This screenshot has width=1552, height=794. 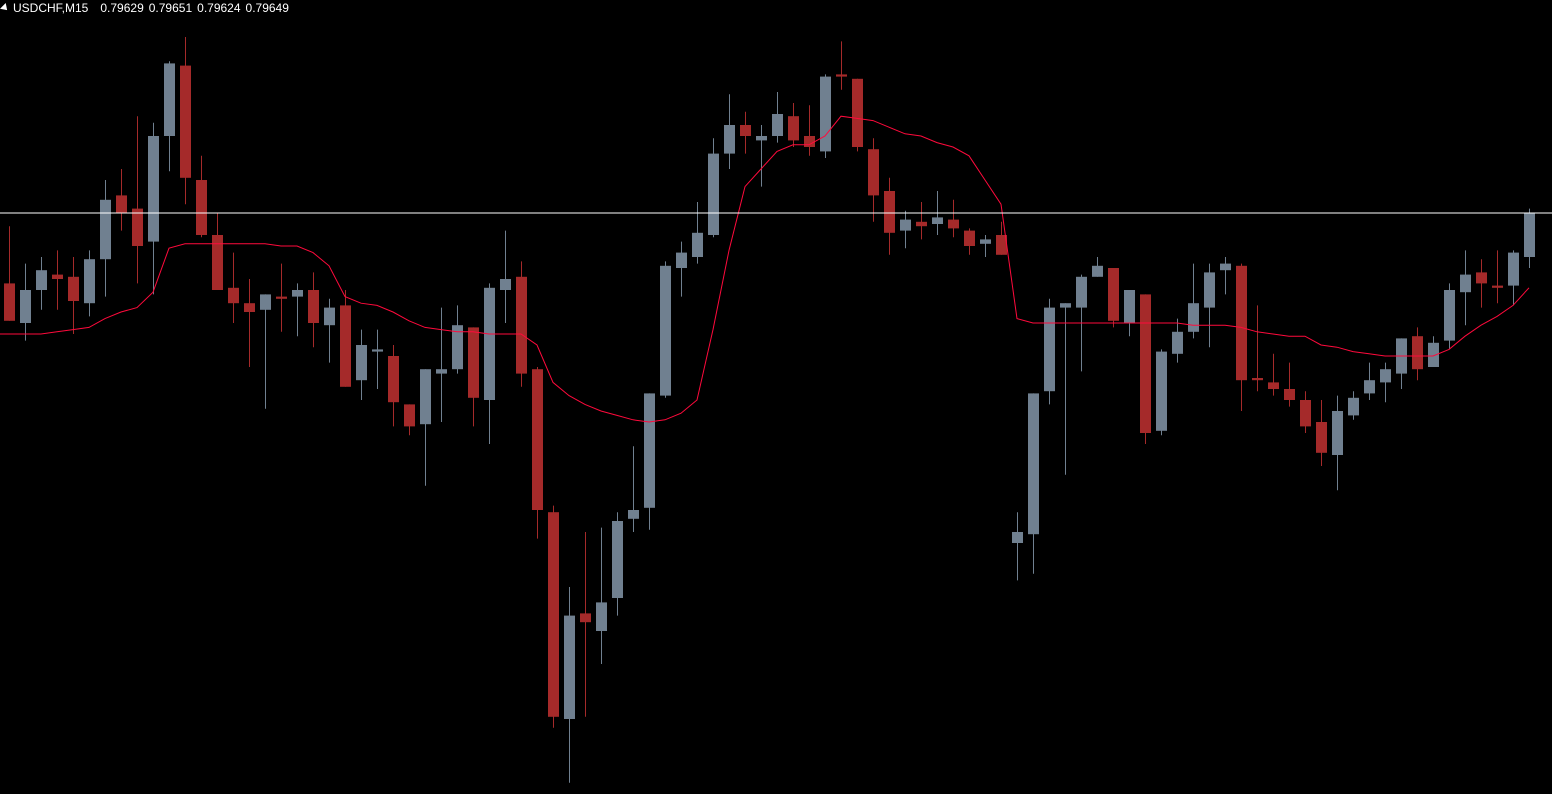 What do you see at coordinates (267, 8) in the screenshot?
I see `close-price: 0.79649` at bounding box center [267, 8].